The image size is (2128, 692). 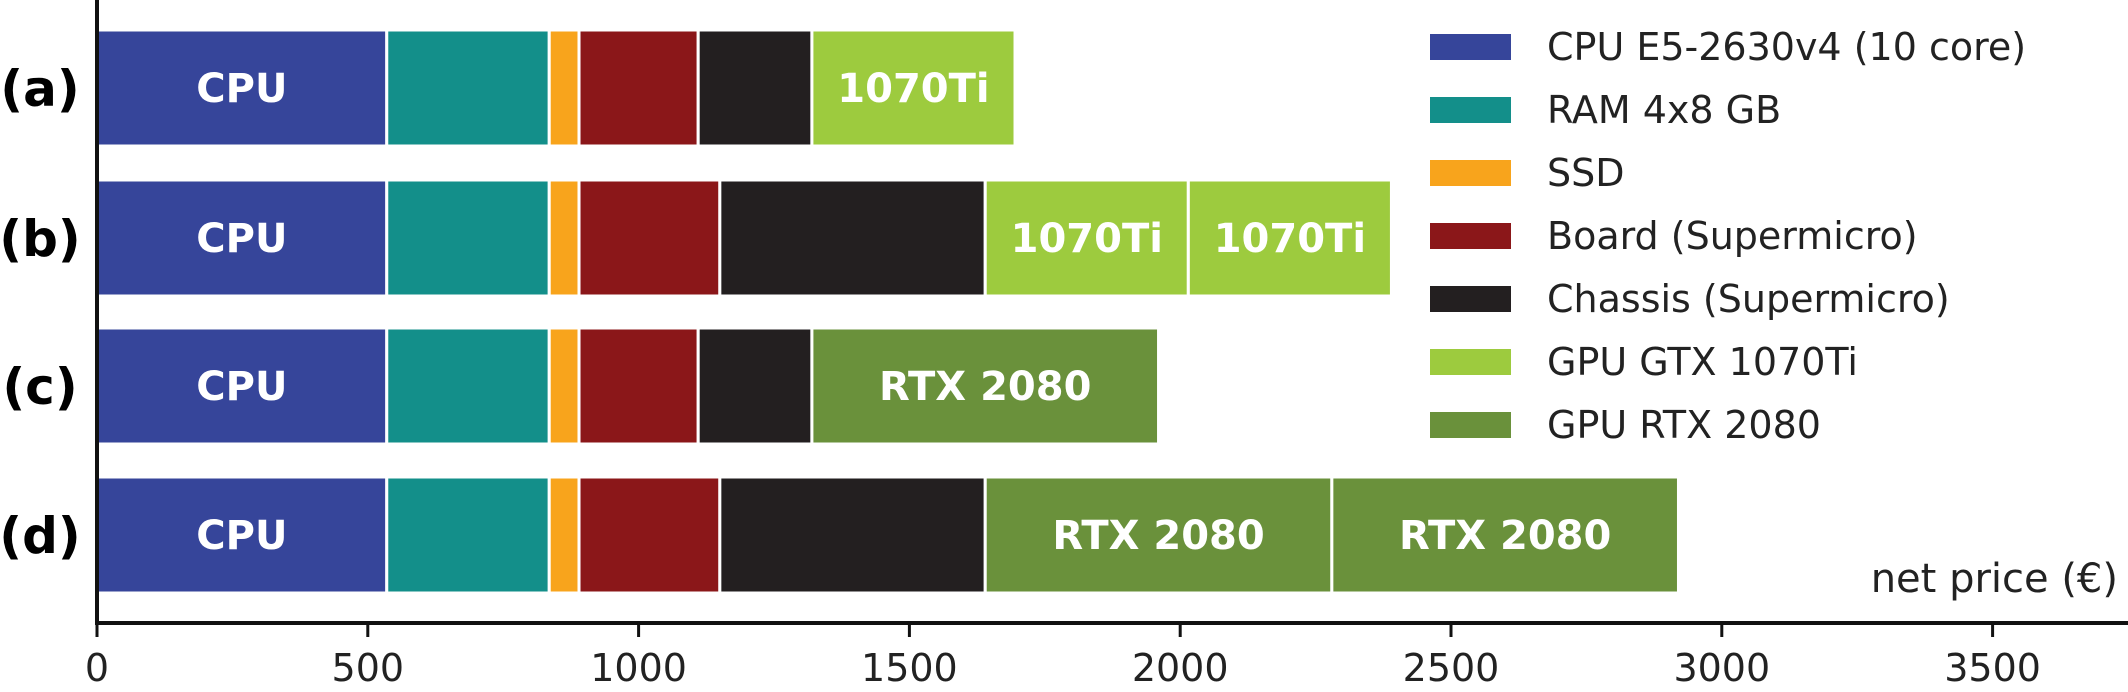 What do you see at coordinates (39, 89) in the screenshot?
I see `row-label: (a)` at bounding box center [39, 89].